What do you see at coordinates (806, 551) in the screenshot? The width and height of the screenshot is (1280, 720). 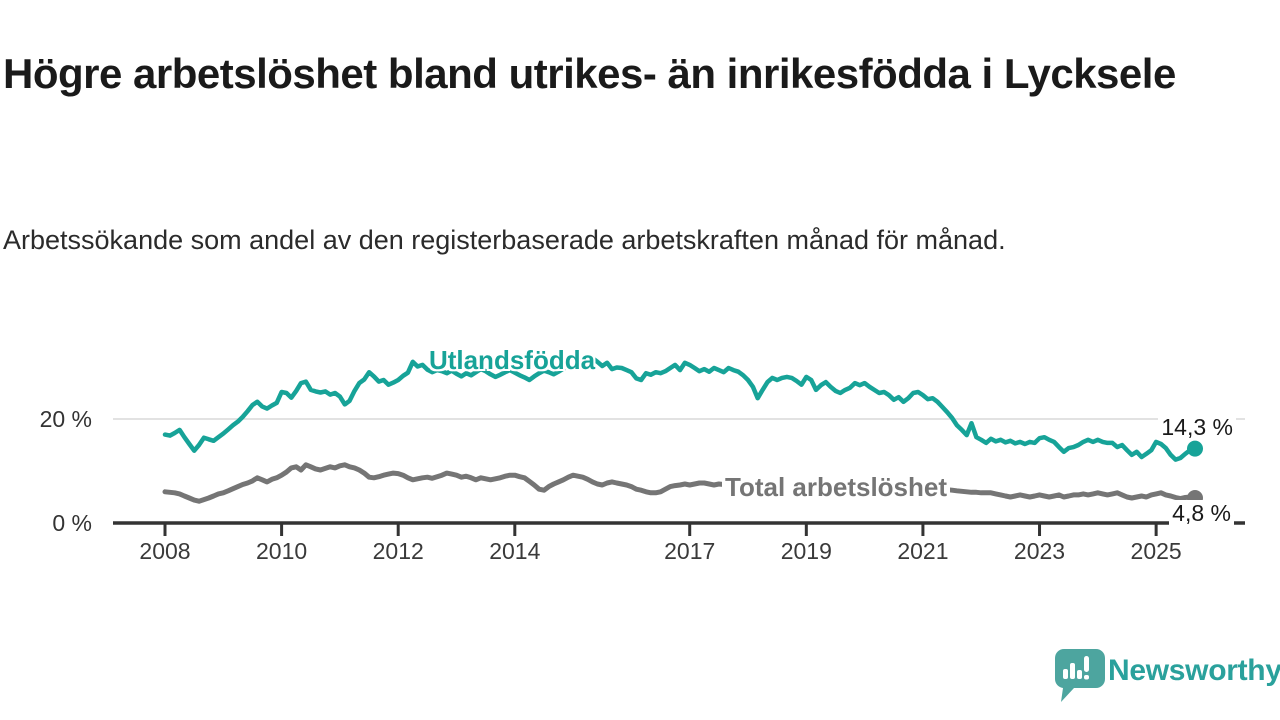 I see `x-tick-label: 2019` at bounding box center [806, 551].